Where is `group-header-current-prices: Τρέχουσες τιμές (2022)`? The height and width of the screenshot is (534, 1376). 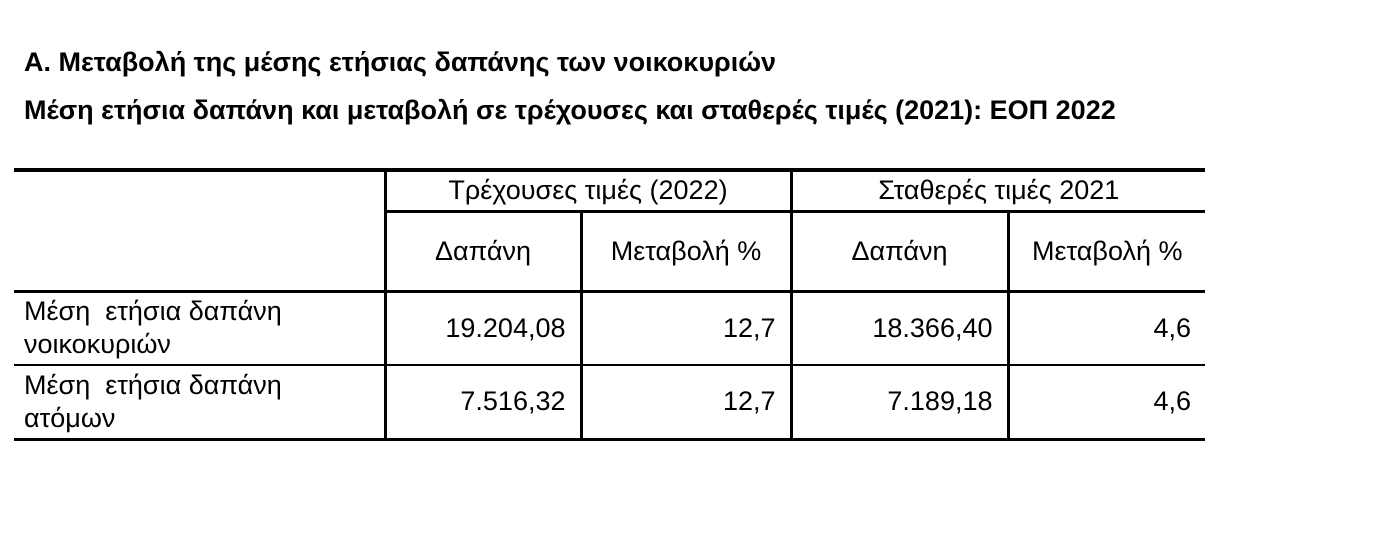
group-header-current-prices: Τρέχουσες τιμές (2022) is located at coordinates (588, 191).